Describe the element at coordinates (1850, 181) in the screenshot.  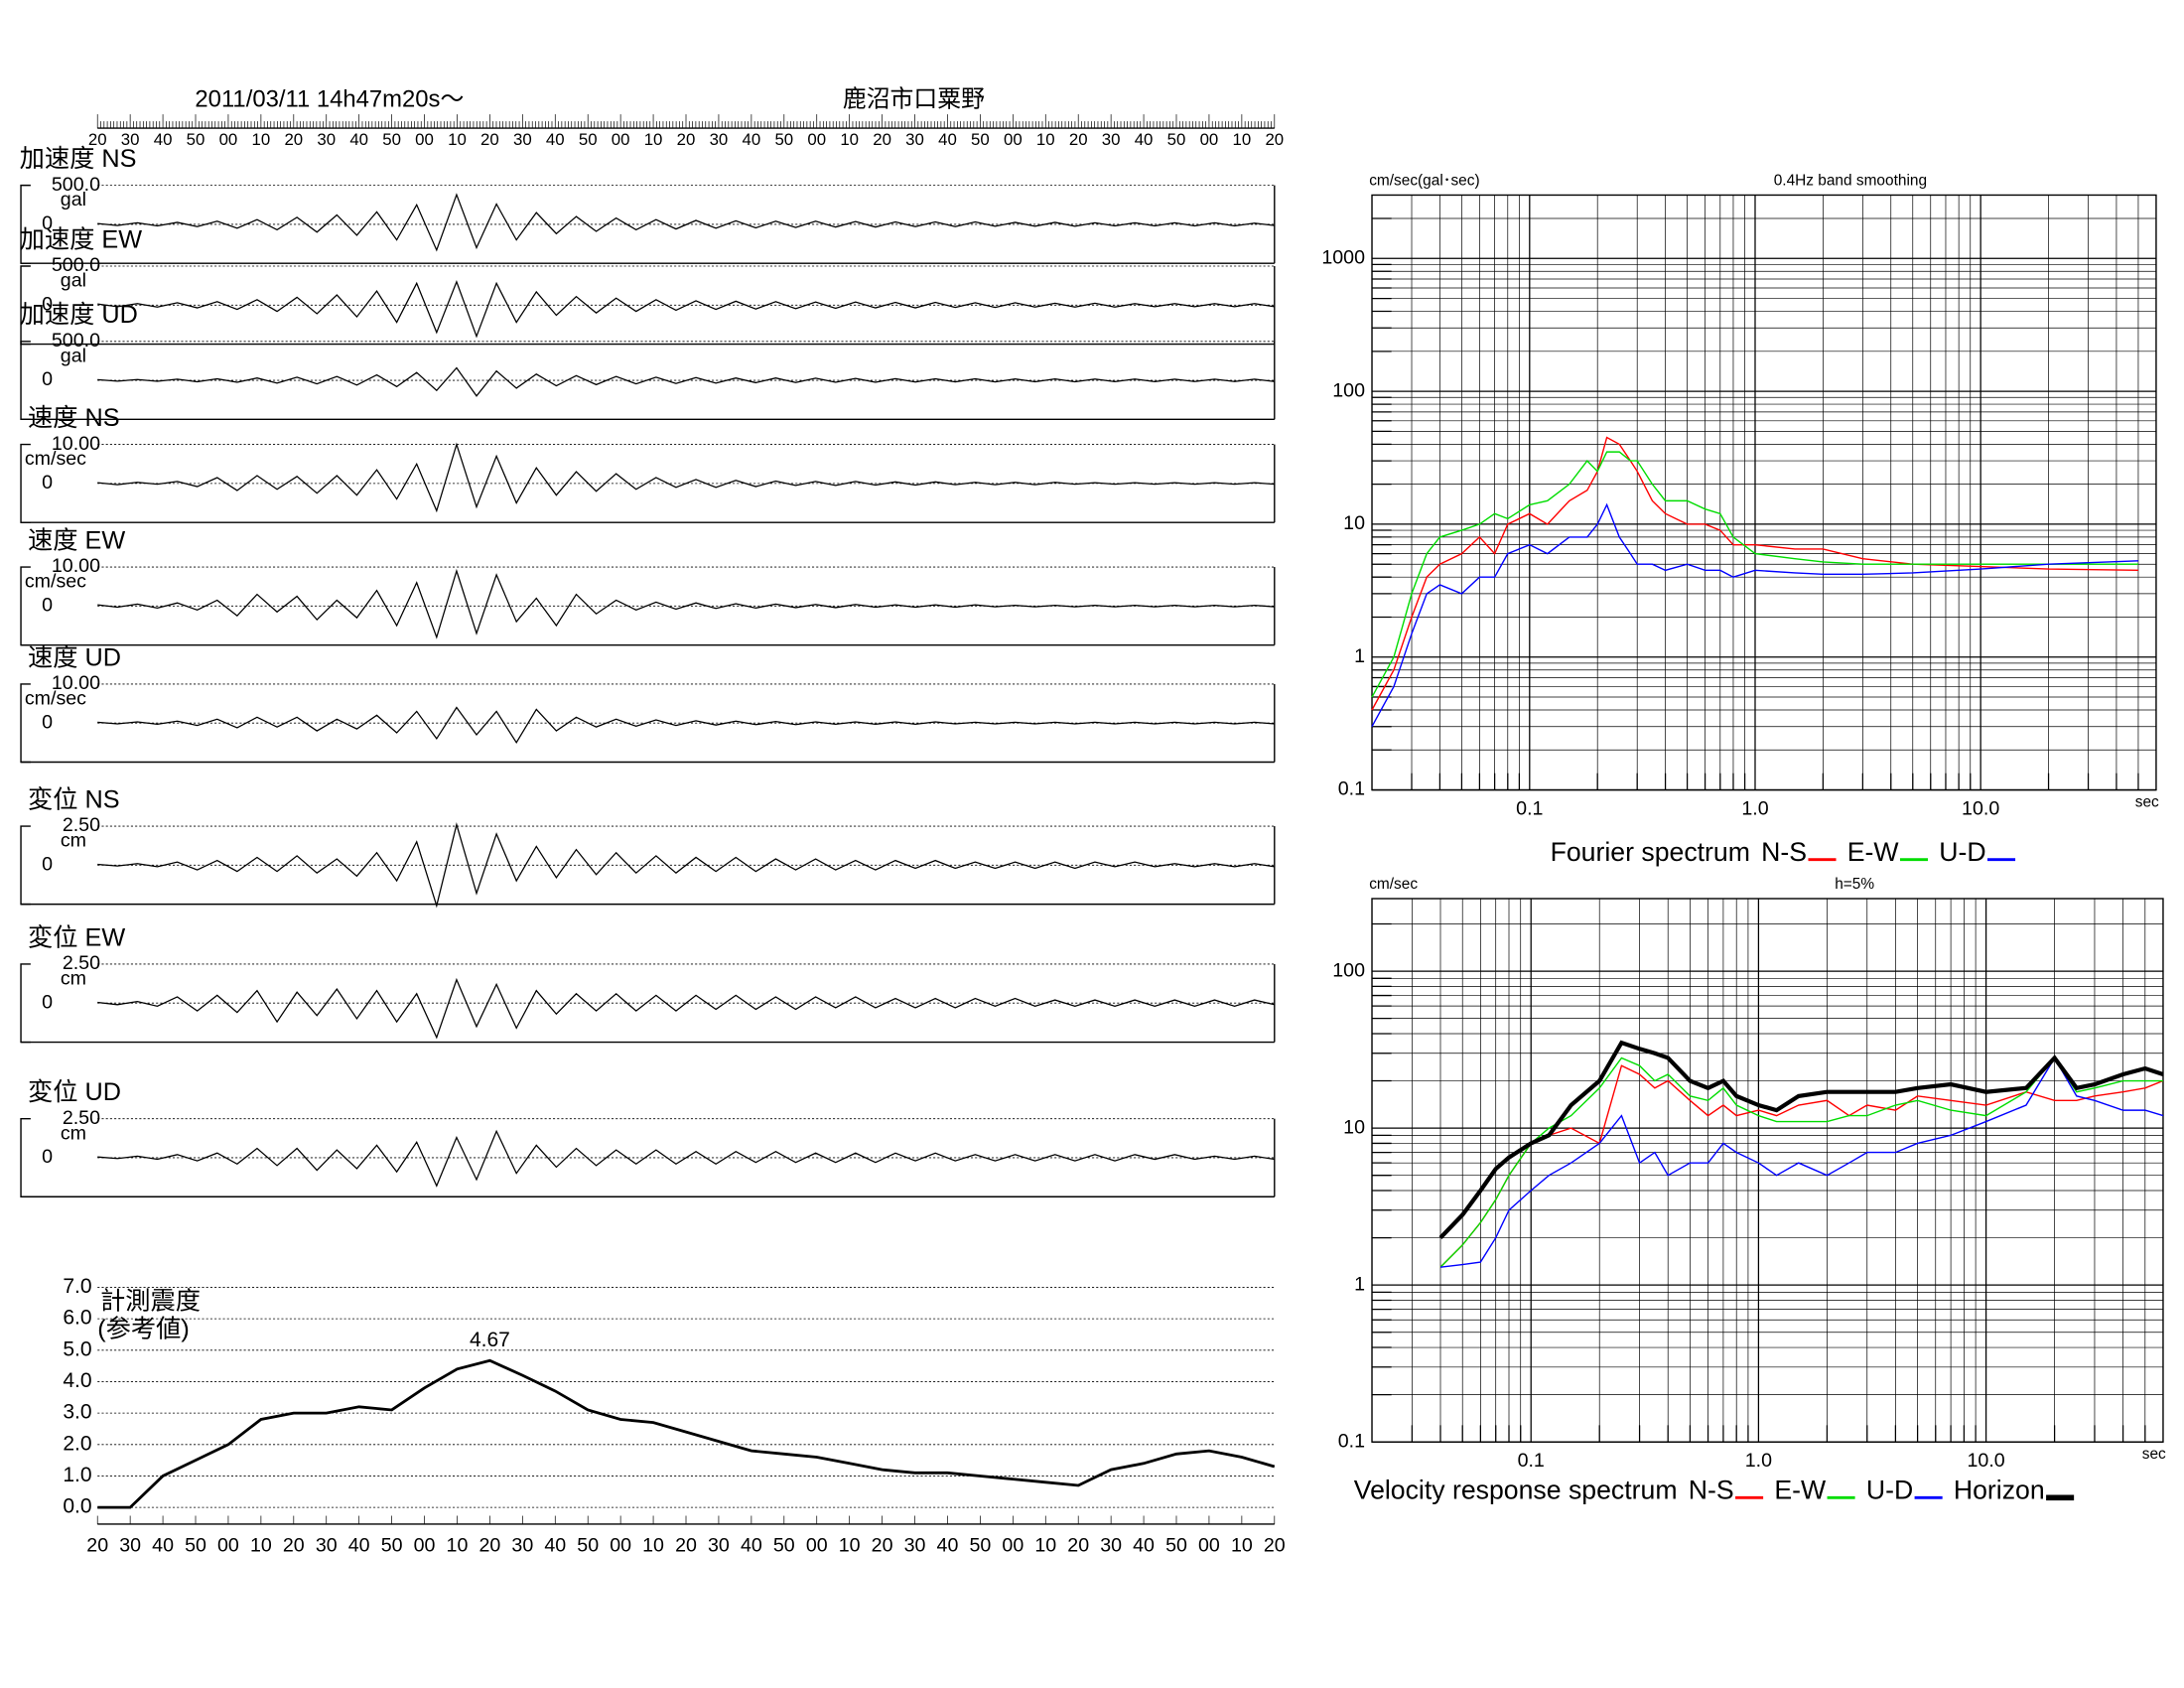
I see `chart-subtitle: 0.4Hz band smoothing` at that location.